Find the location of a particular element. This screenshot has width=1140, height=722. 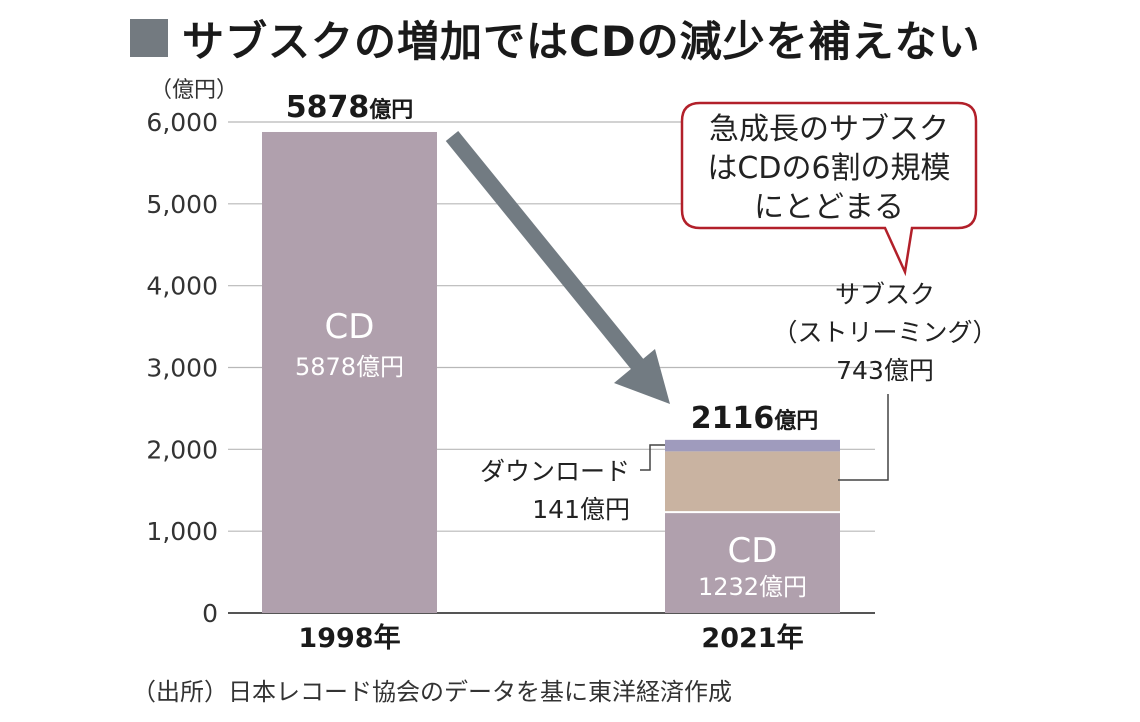

total-2021: 2116億円 is located at coordinates (755, 418).